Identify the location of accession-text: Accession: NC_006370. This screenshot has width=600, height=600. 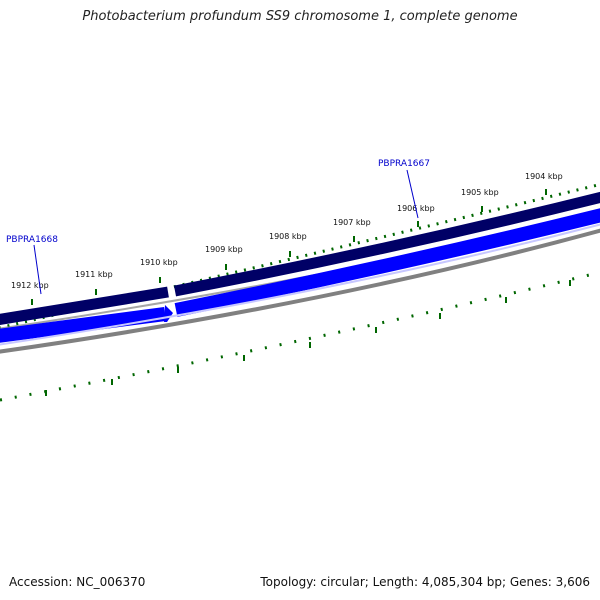
(77, 582).